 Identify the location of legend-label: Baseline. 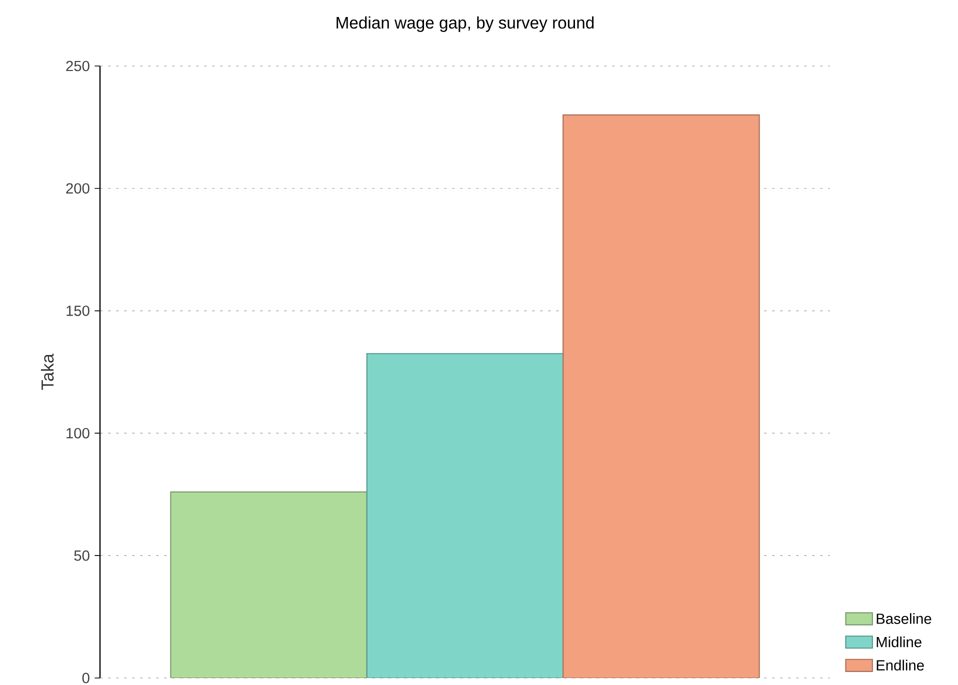
(904, 618).